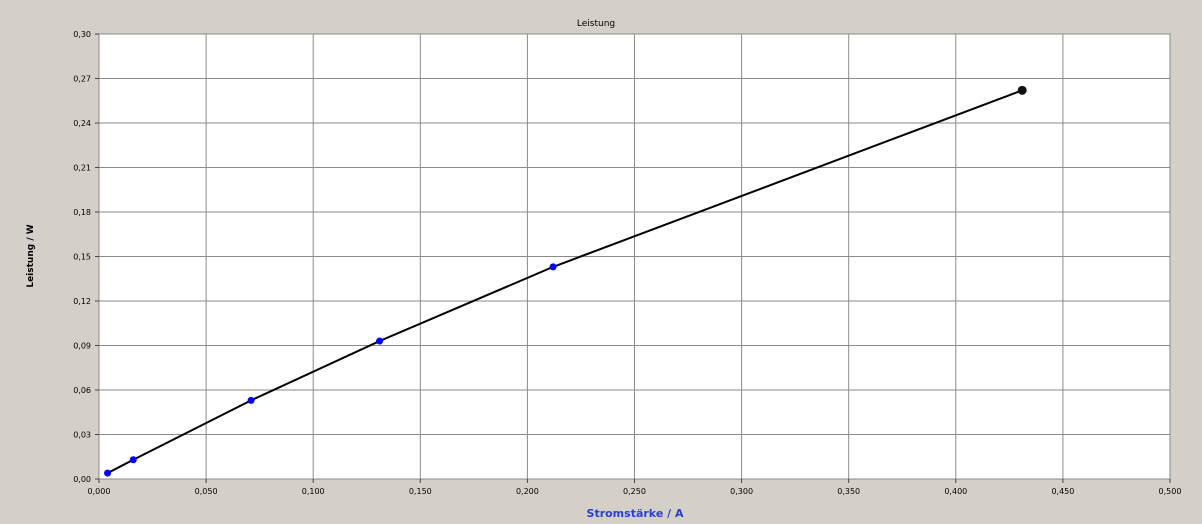 The image size is (1202, 524). Describe the element at coordinates (313, 491) in the screenshot. I see `x-tick-label: 0,100` at that location.